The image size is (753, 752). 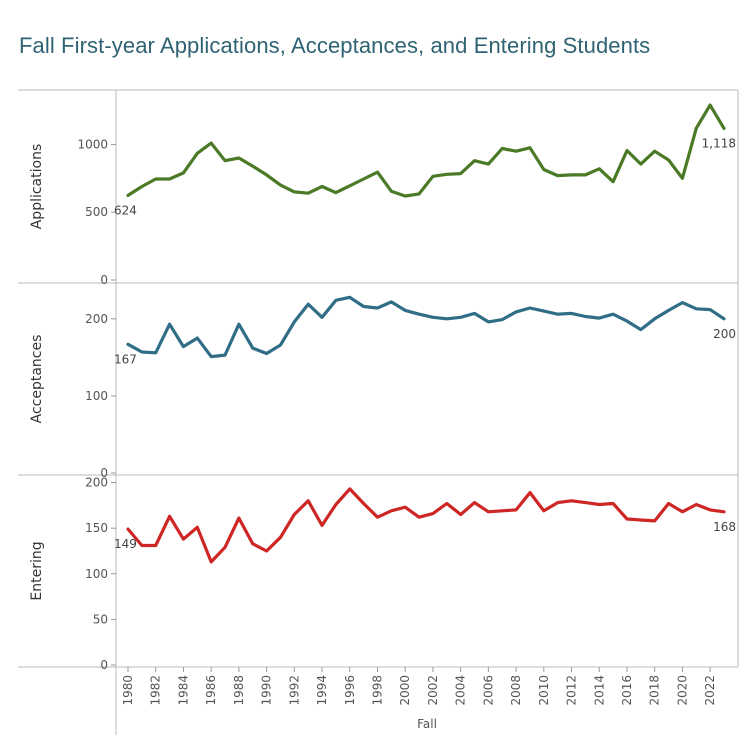 I want to click on x-tick-label: 1988, so click(x=239, y=690).